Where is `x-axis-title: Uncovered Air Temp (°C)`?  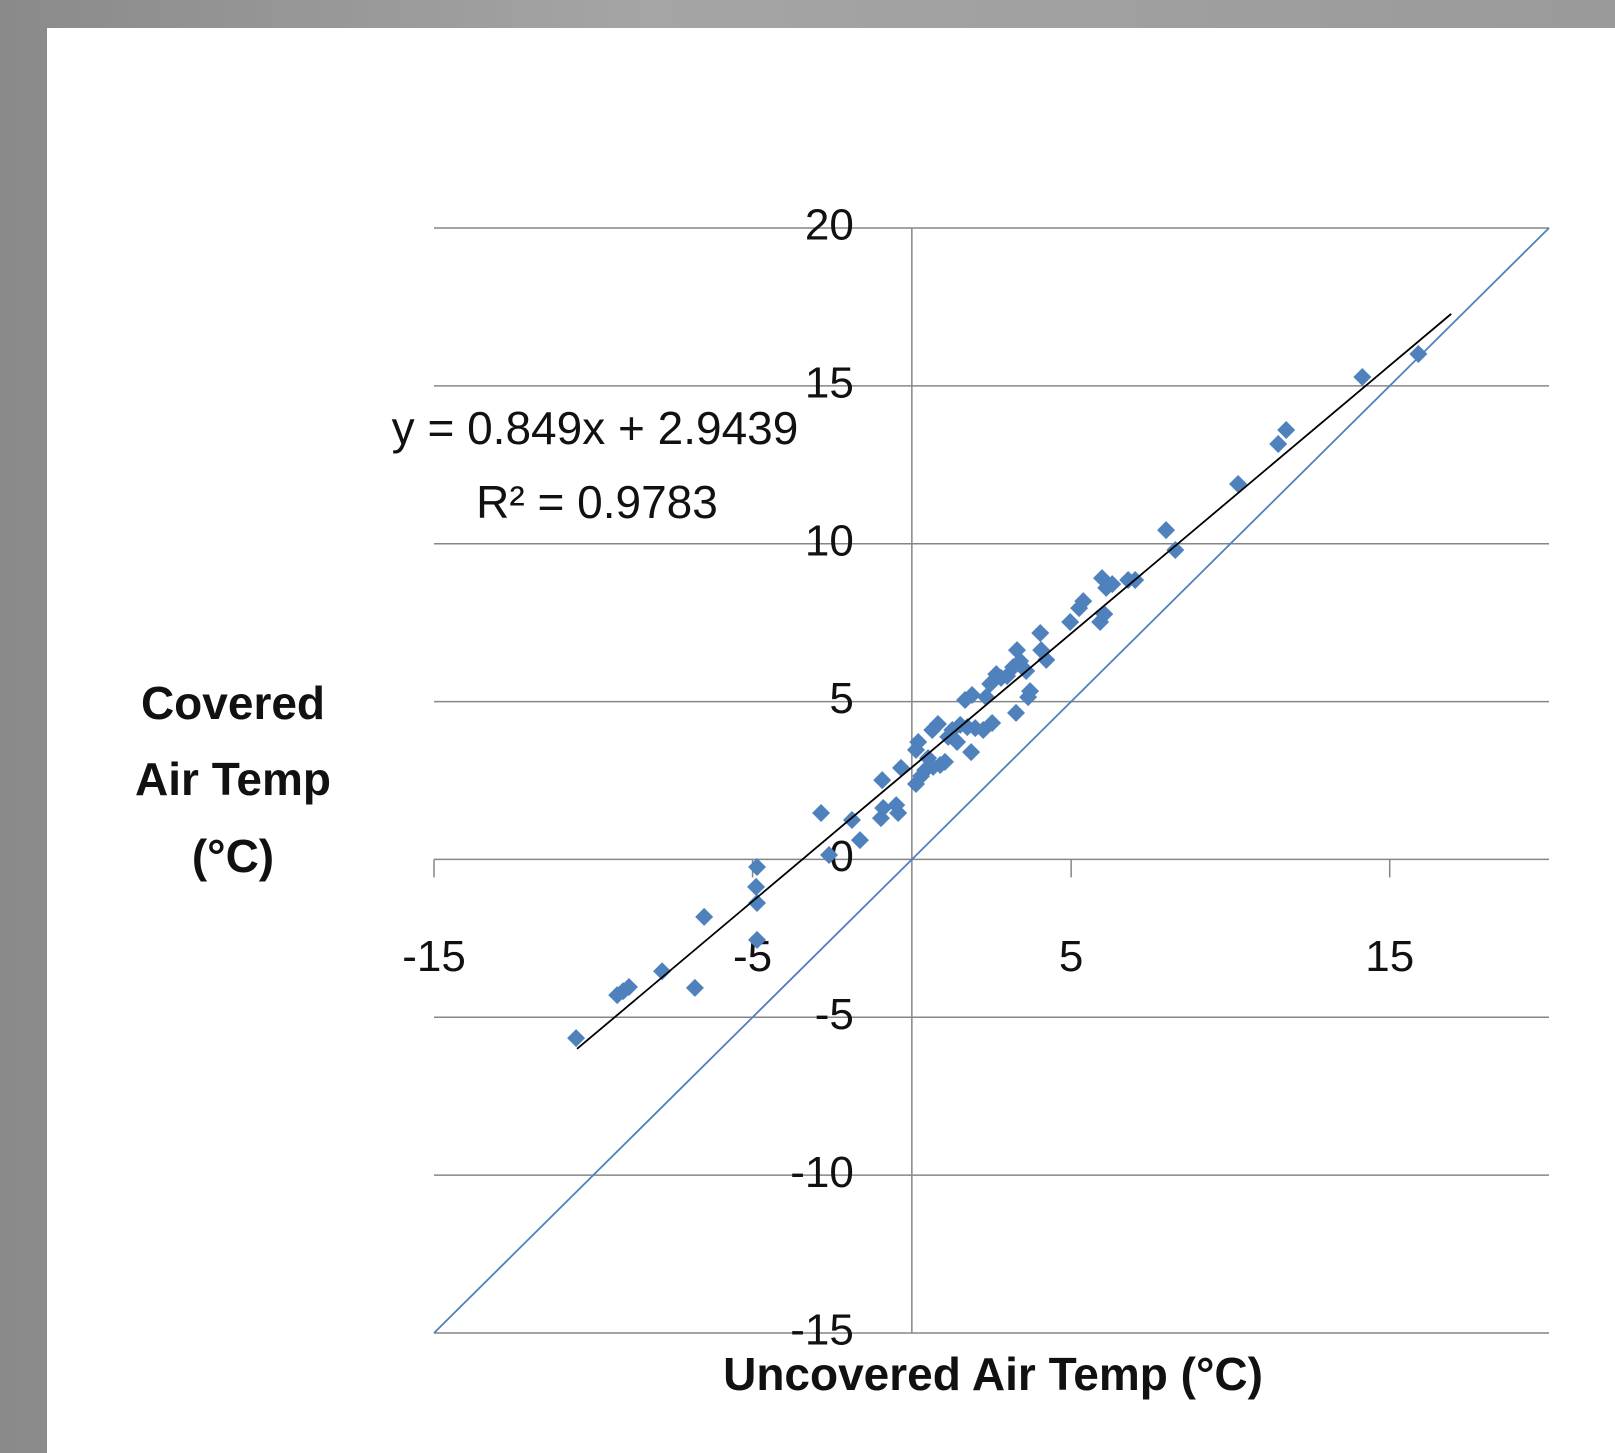 x-axis-title: Uncovered Air Temp (°C) is located at coordinates (993, 1374).